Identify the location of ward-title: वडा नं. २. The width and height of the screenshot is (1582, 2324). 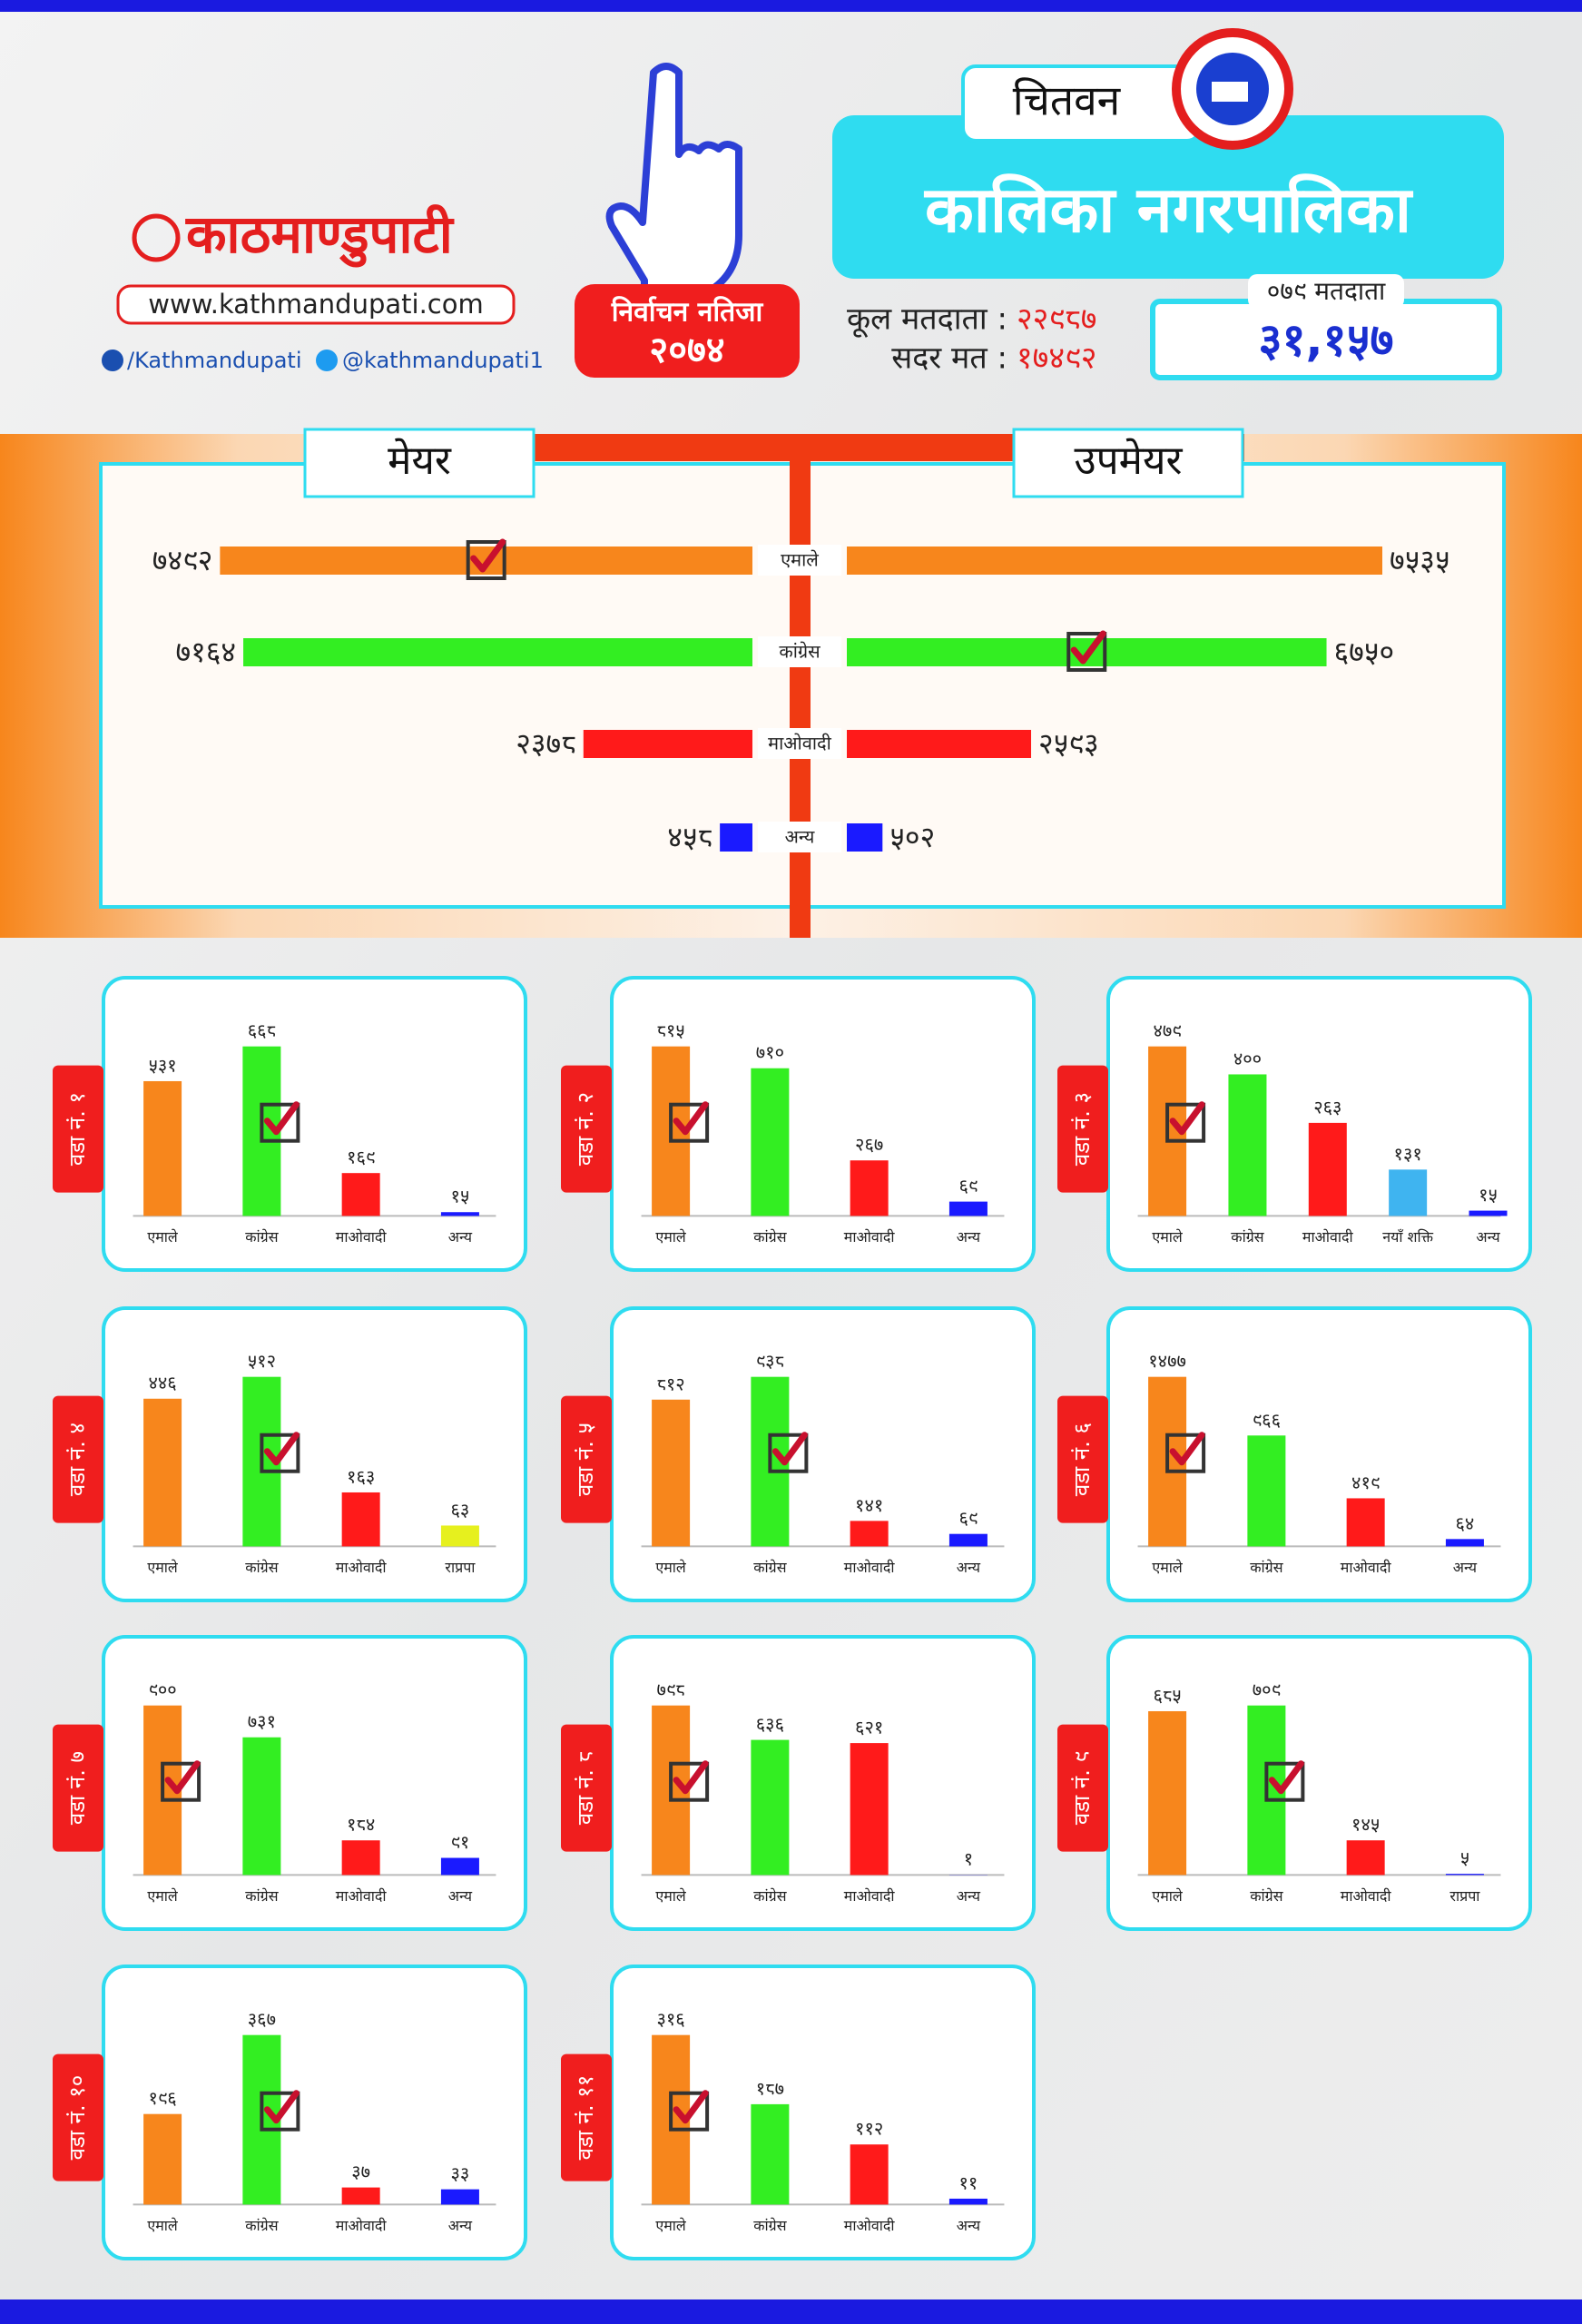
(585, 1129).